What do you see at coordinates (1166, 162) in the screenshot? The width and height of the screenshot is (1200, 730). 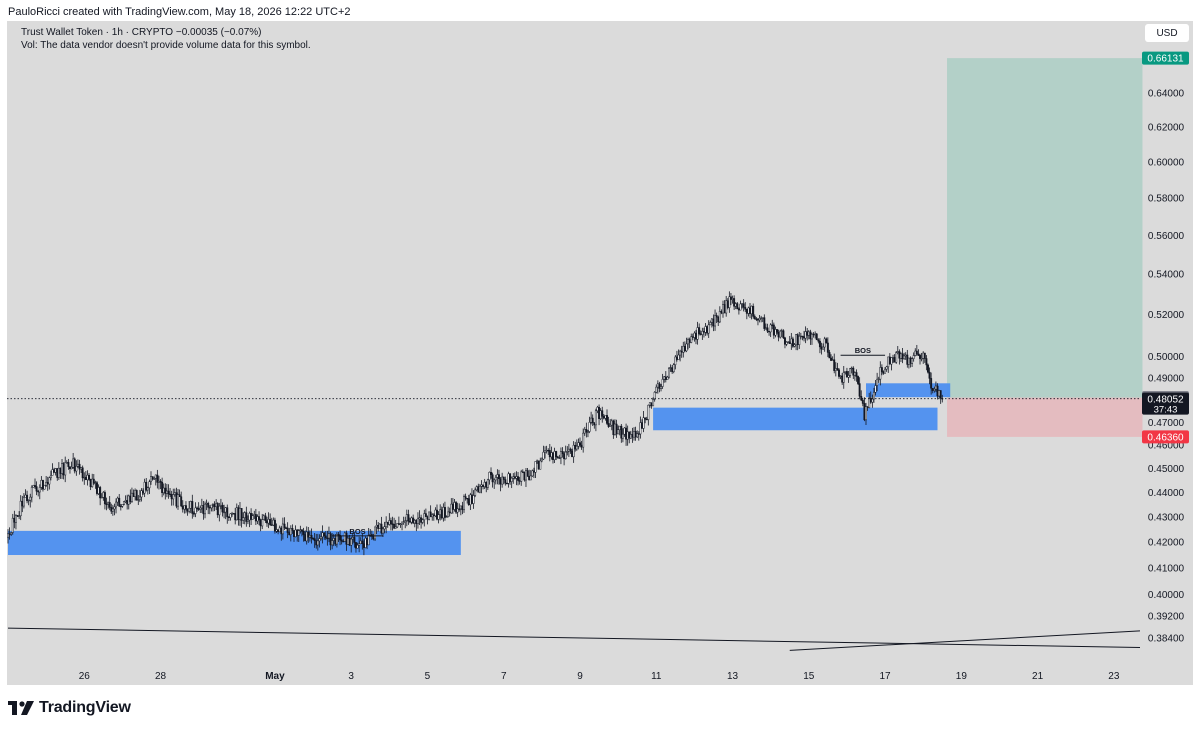 I see `y-tick-label: 0.60000` at bounding box center [1166, 162].